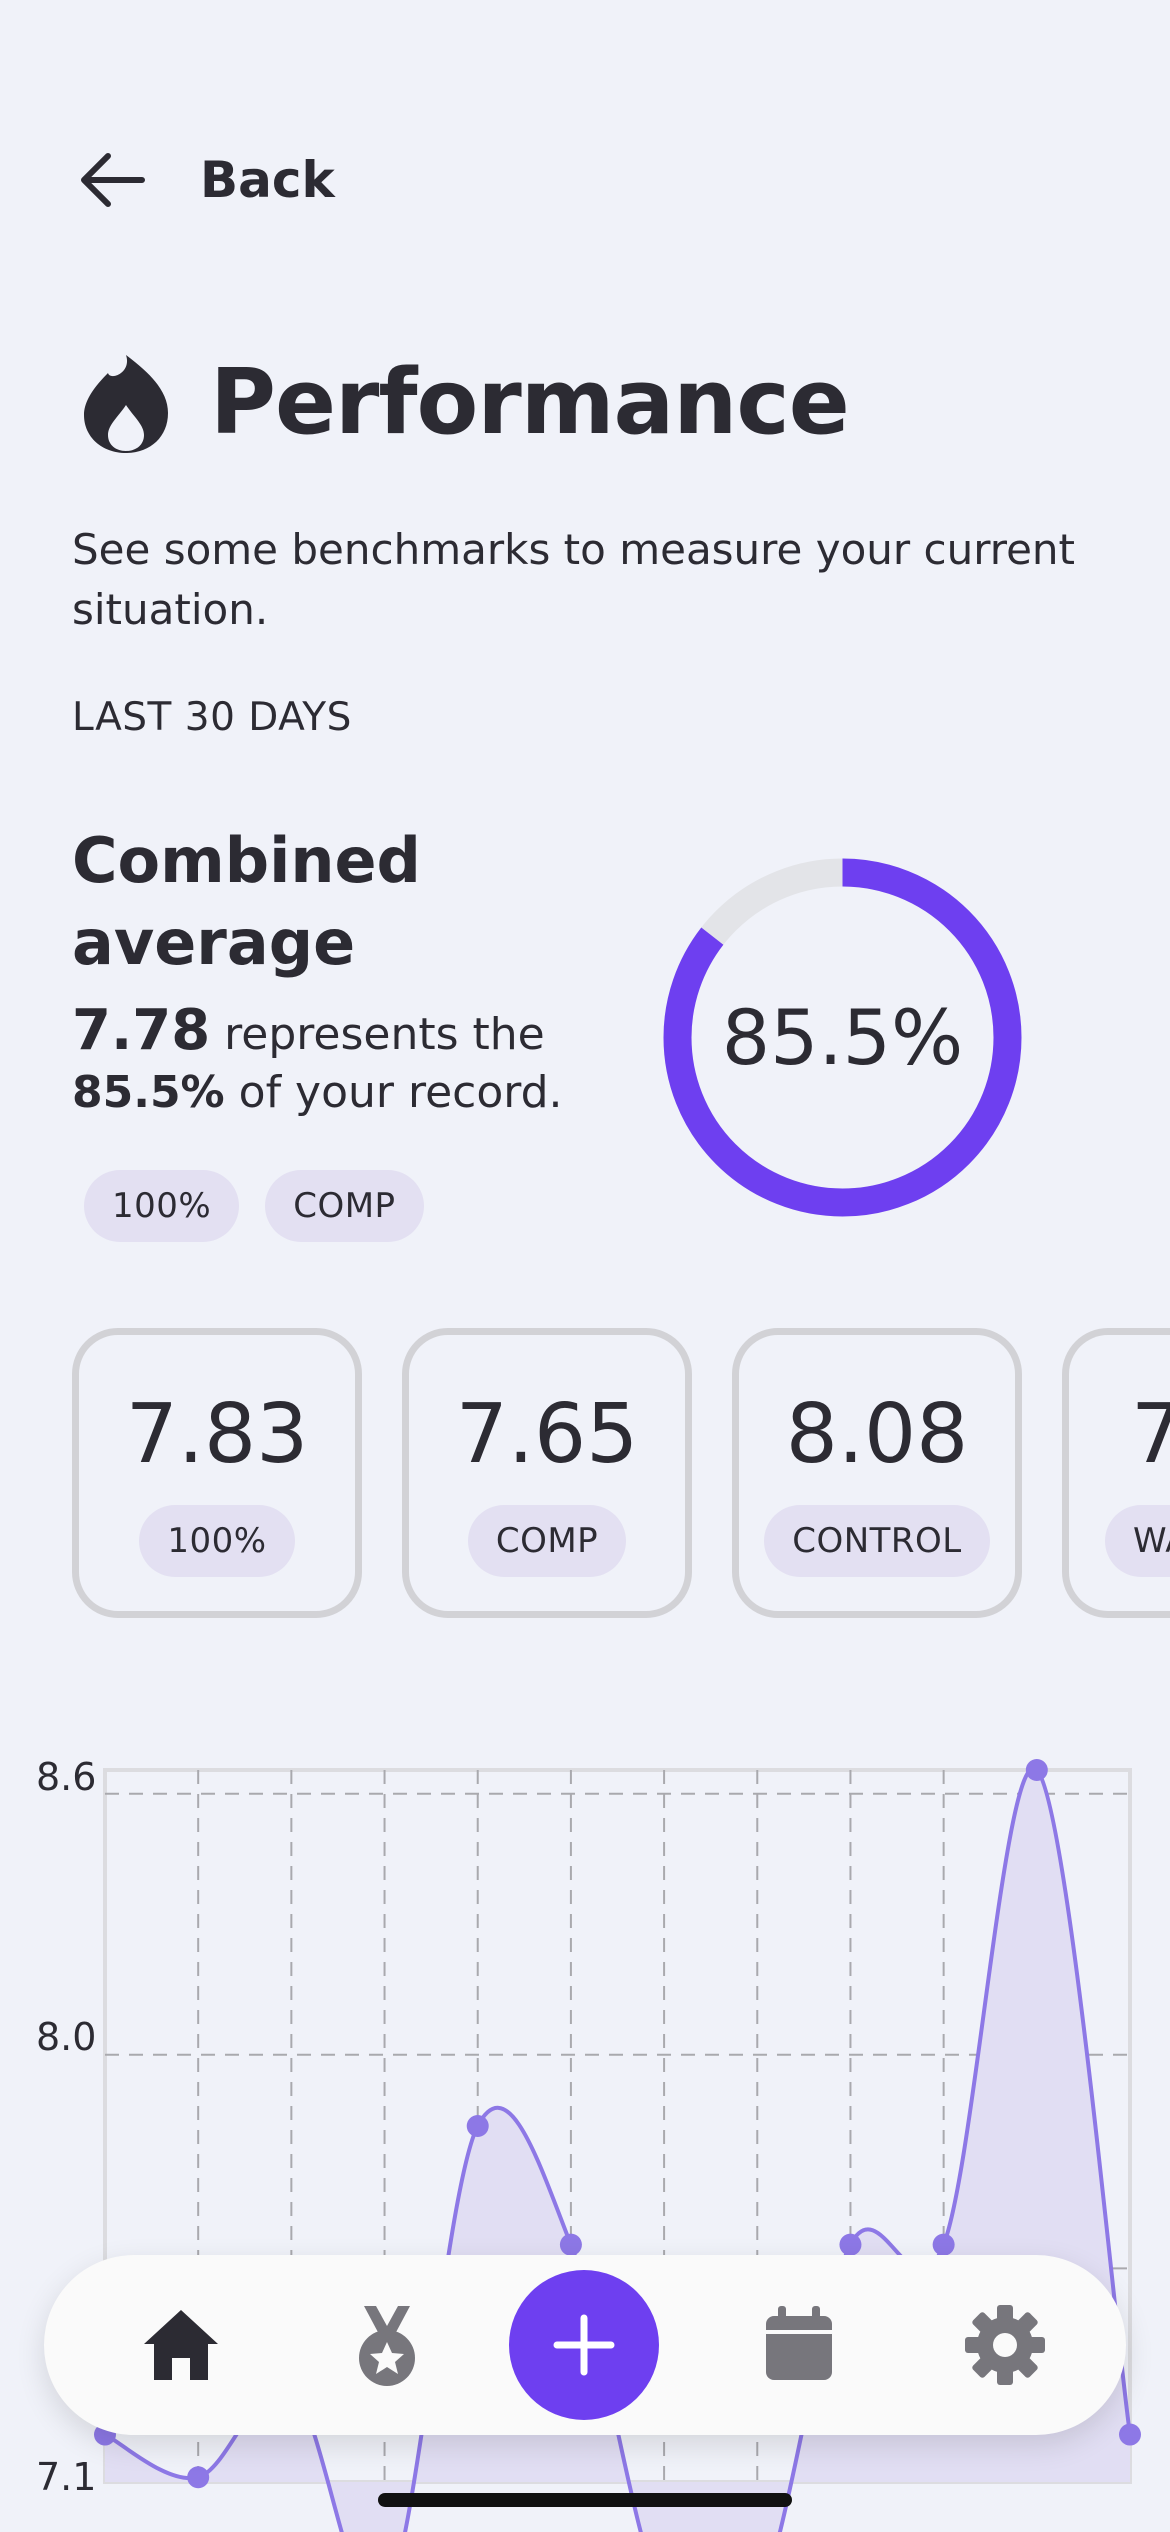 Image resolution: width=1170 pixels, height=2532 pixels. I want to click on combined-chips: 100% COMP, so click(254, 1206).